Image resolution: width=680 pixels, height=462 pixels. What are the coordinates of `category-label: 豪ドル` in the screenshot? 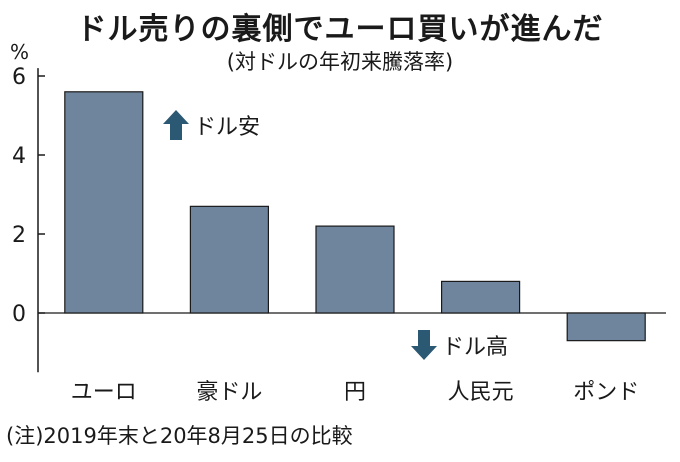 It's located at (229, 392).